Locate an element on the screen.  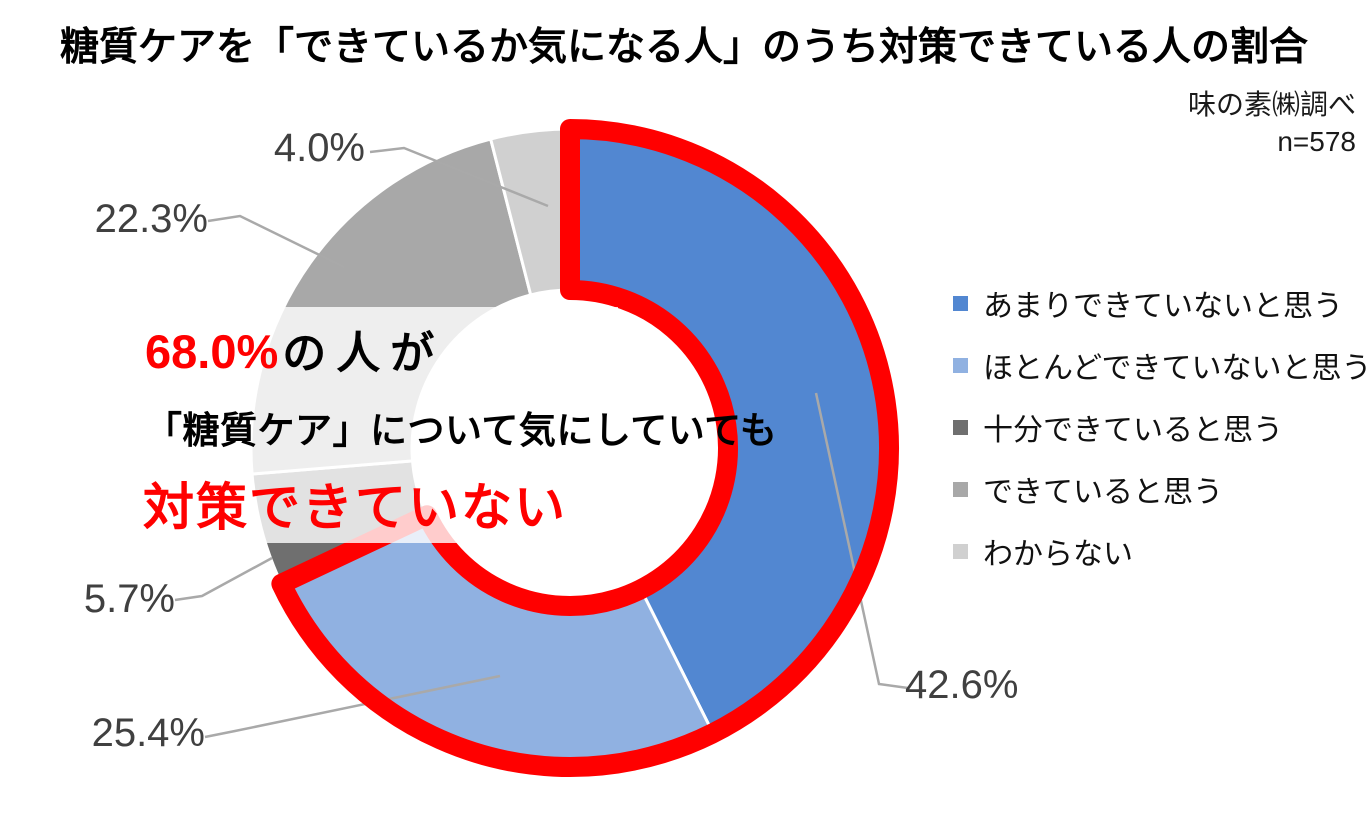
leader-line-22.3 is located at coordinates (276, 241).